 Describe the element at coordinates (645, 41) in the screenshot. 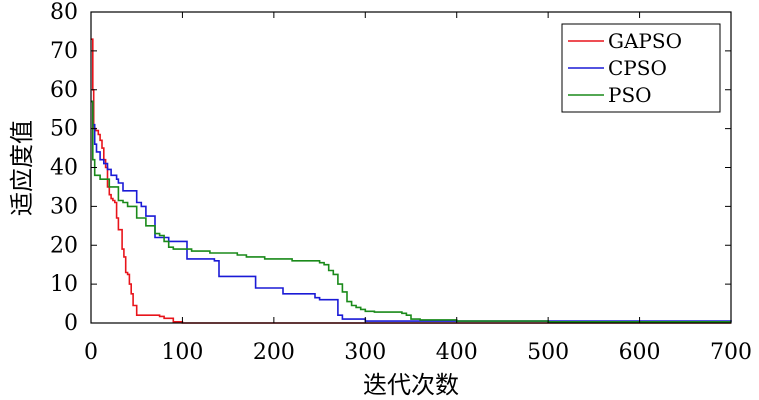

I see `legend-label-gapso: GAPSO` at that location.